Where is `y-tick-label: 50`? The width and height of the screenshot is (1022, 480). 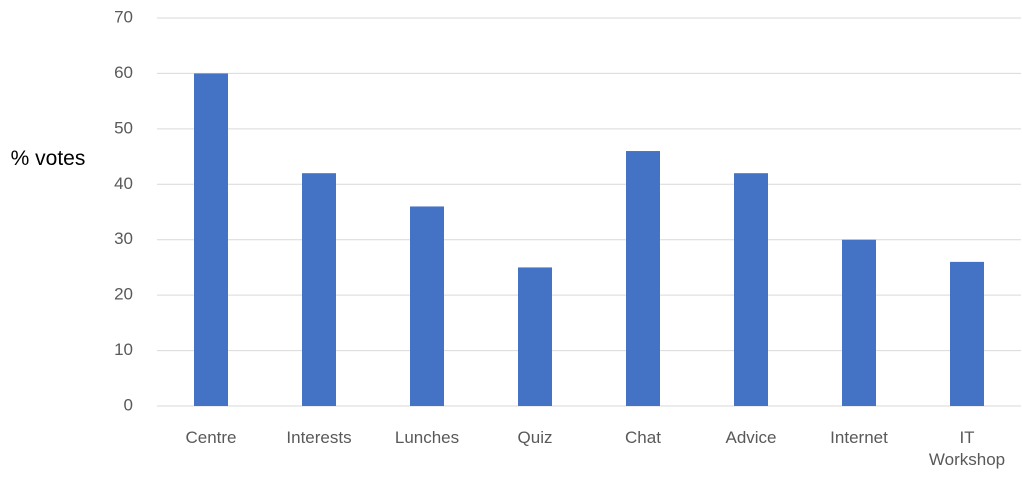
y-tick-label: 50 is located at coordinates (123, 127).